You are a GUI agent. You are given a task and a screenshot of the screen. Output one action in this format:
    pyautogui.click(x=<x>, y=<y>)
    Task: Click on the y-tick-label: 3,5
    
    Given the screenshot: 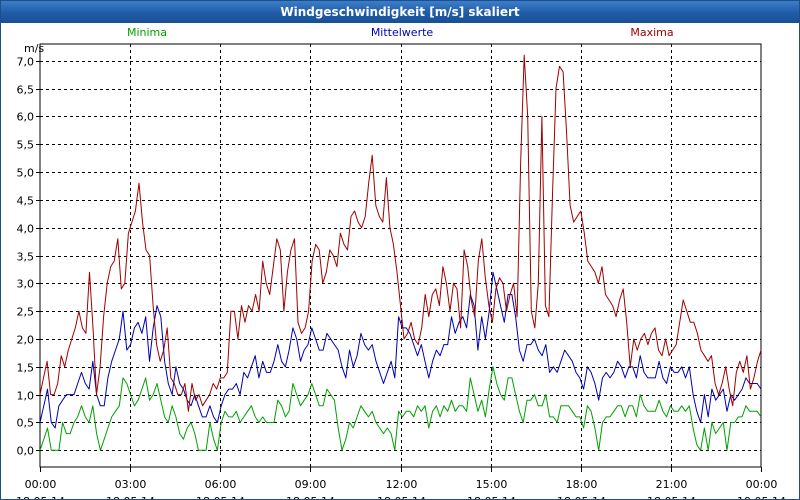 What is the action you would take?
    pyautogui.click(x=26, y=257)
    